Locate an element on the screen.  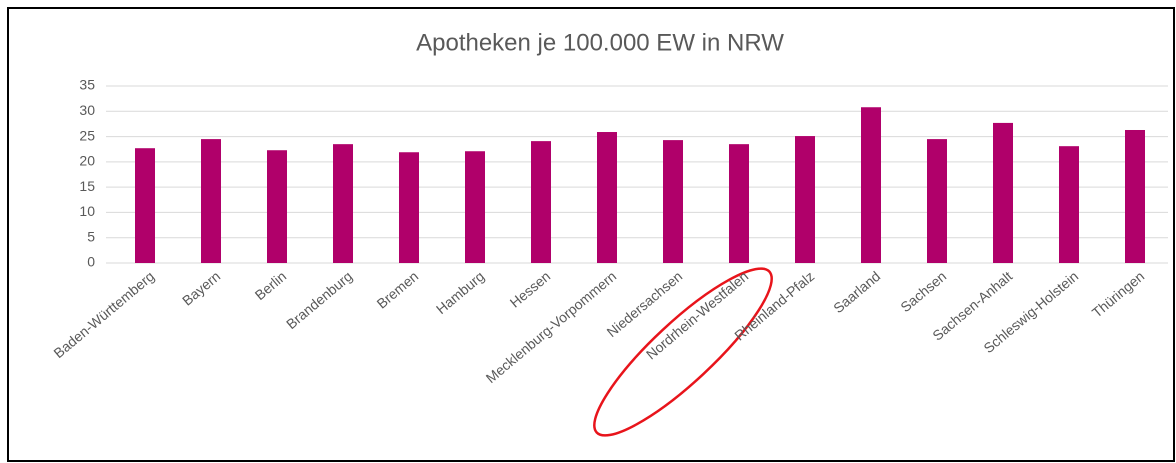
x-tick-label: Saarland is located at coordinates (856, 292).